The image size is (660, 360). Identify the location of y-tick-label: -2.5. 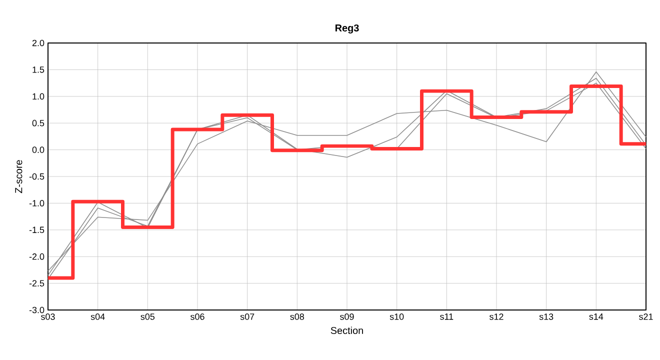
(36, 283).